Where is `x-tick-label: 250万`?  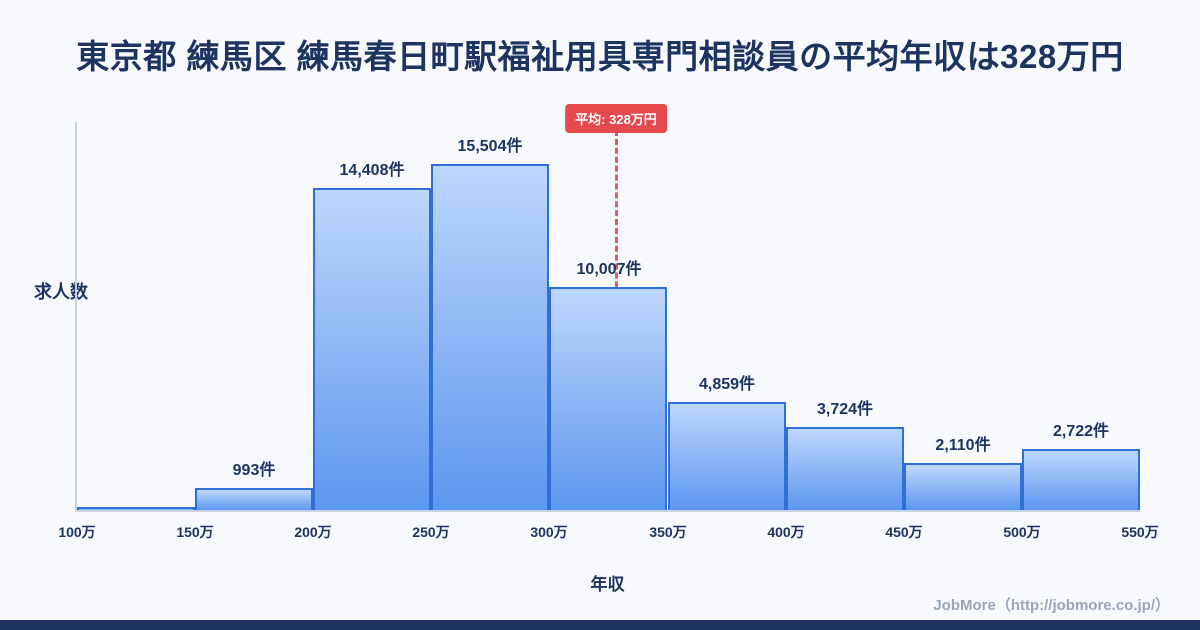 x-tick-label: 250万 is located at coordinates (431, 532).